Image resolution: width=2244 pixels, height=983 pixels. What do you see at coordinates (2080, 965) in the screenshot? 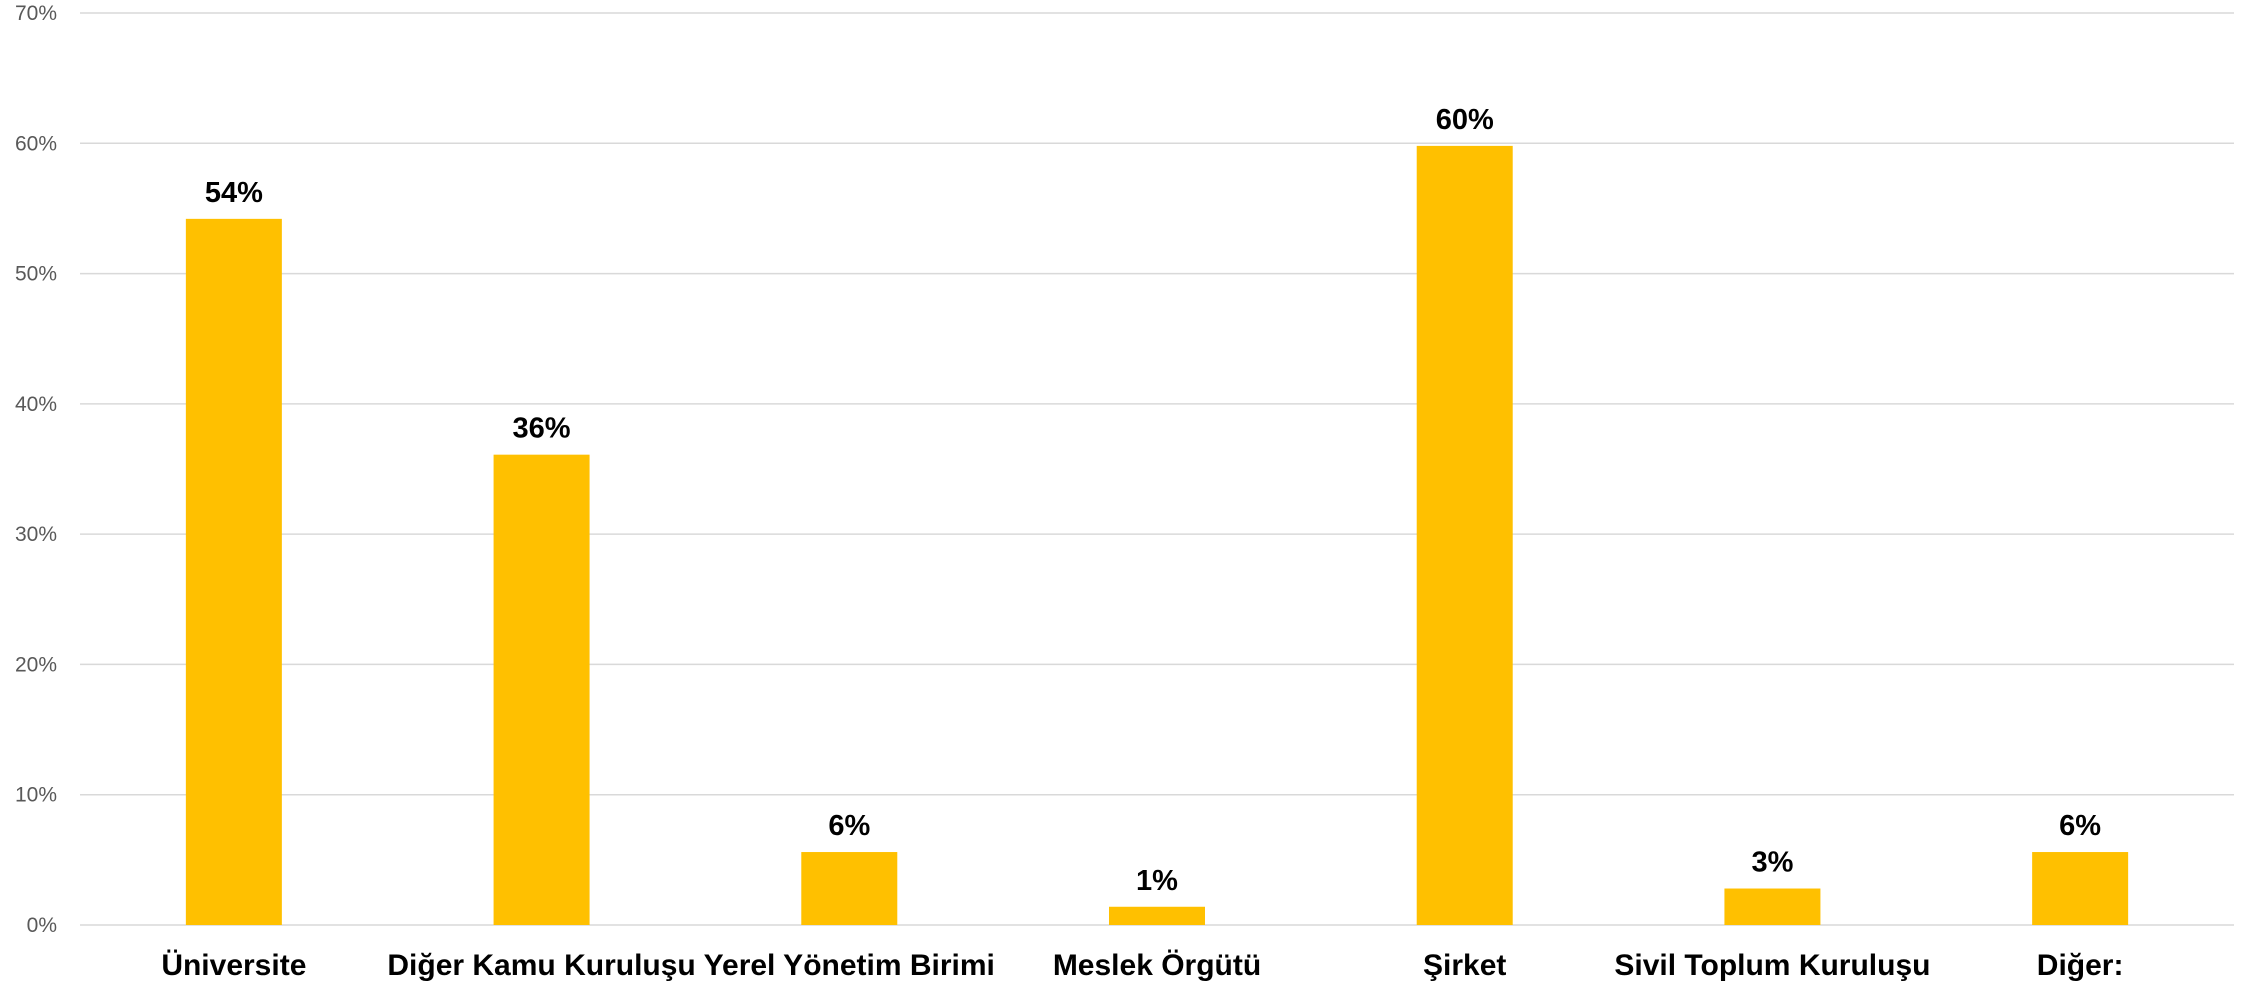
I see `x-tick-label: Diğer:` at bounding box center [2080, 965].